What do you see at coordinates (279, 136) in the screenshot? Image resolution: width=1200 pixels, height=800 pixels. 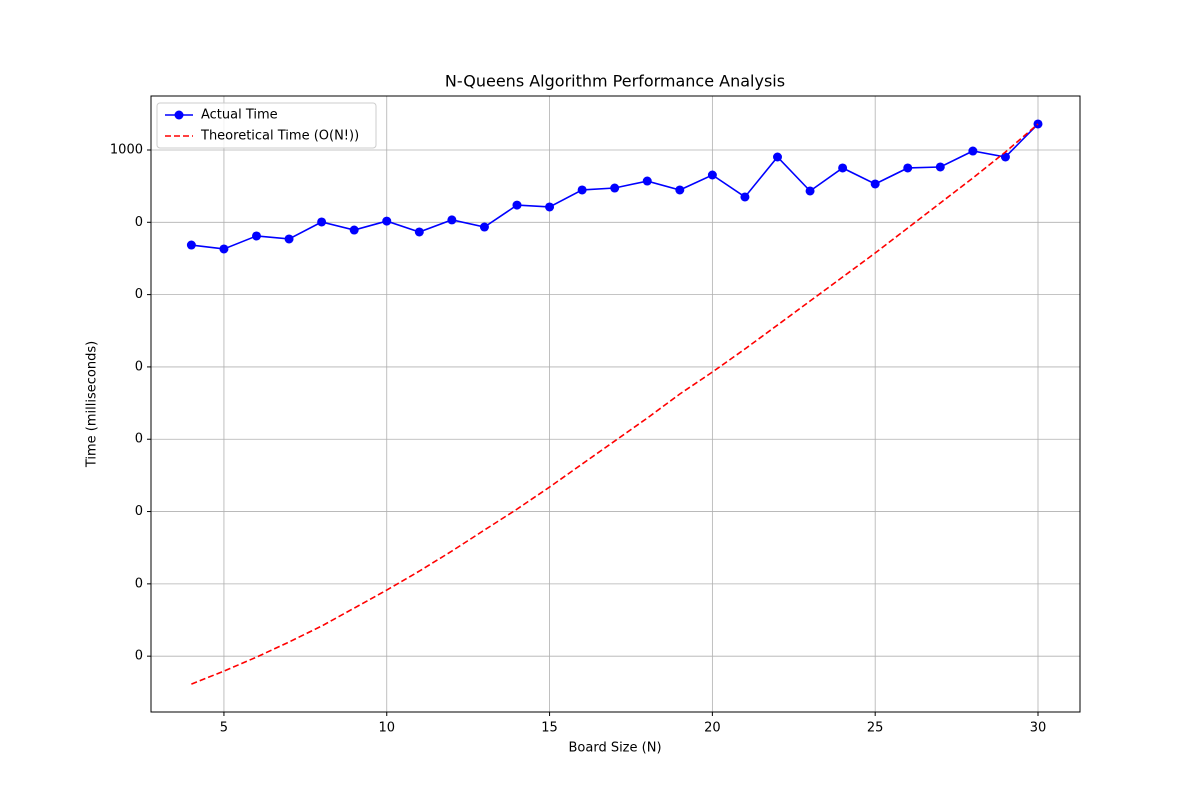 I see `legend-label: Theoretical Time (O(N!))` at bounding box center [279, 136].